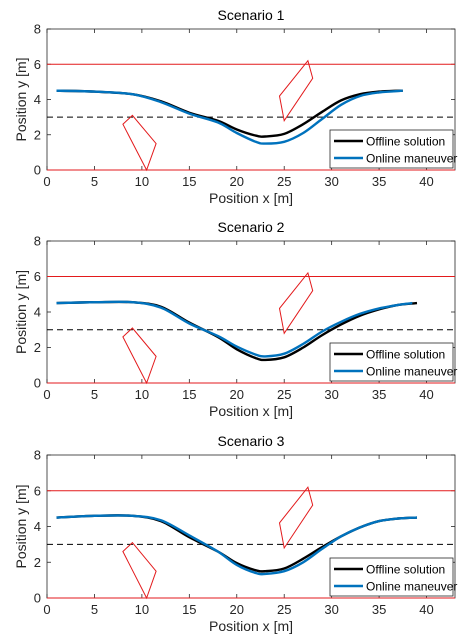 Image resolution: width=469 pixels, height=643 pixels. I want to click on chart-title: Scenario 2, so click(251, 227).